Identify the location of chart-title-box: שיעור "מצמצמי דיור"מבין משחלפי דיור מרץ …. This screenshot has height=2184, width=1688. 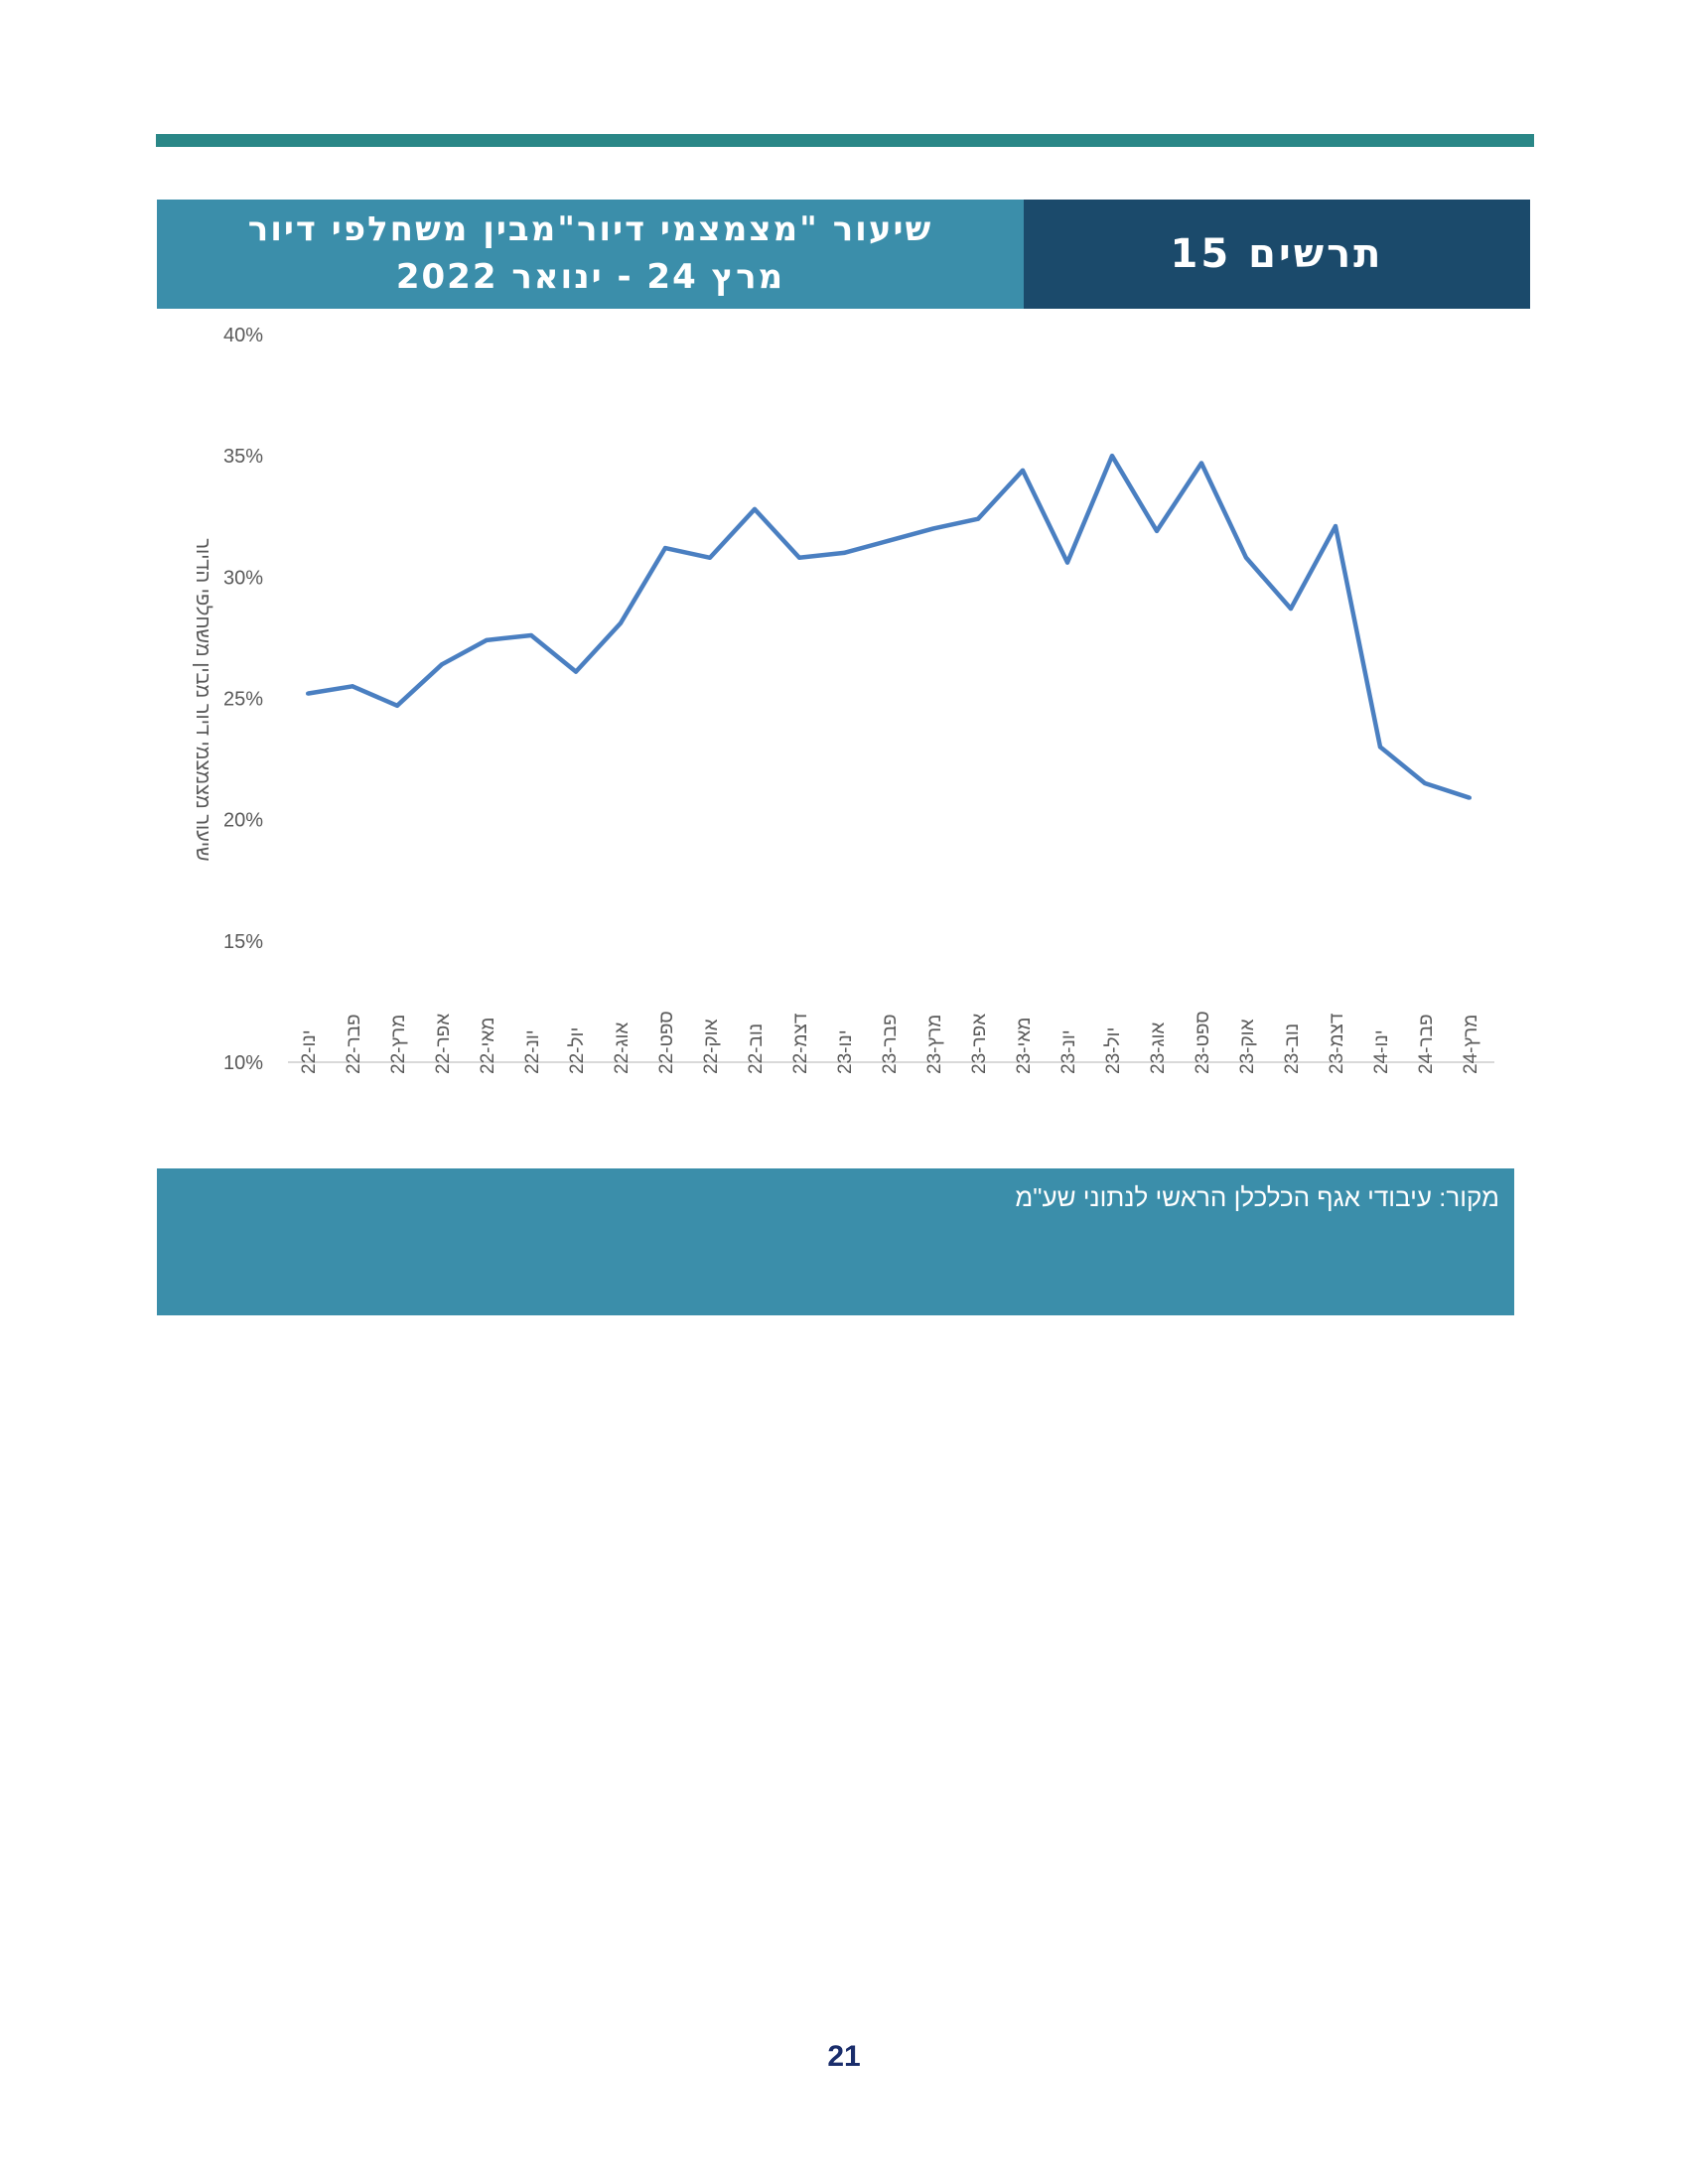
(590, 254).